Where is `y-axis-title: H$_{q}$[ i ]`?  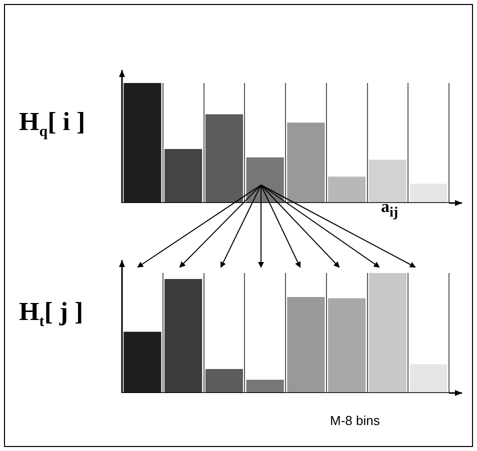
y-axis-title: H$_{q}$[ i ] is located at coordinates (52, 124).